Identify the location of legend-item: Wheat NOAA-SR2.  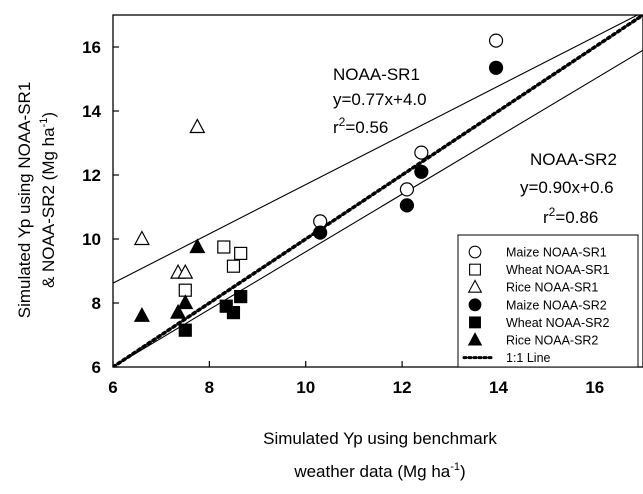
(539, 323).